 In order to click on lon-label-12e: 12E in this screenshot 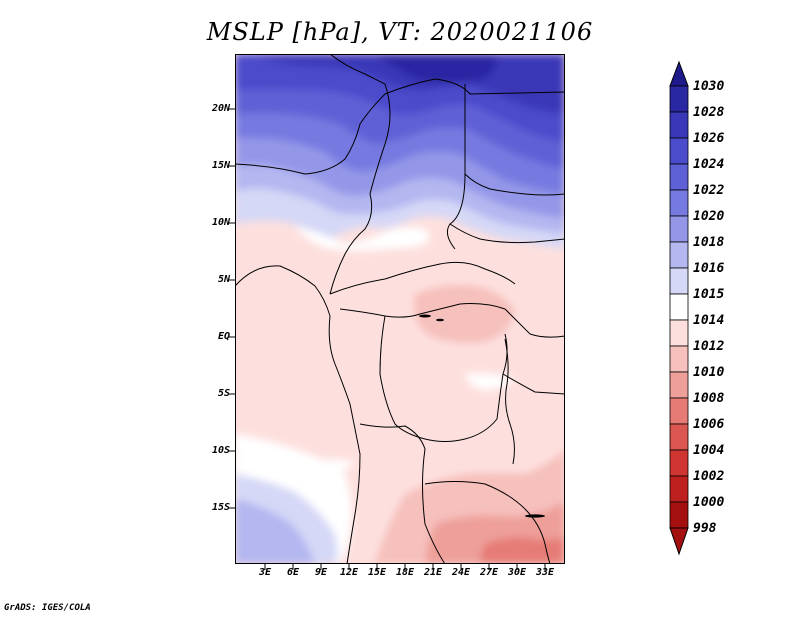, I will do `click(349, 572)`.